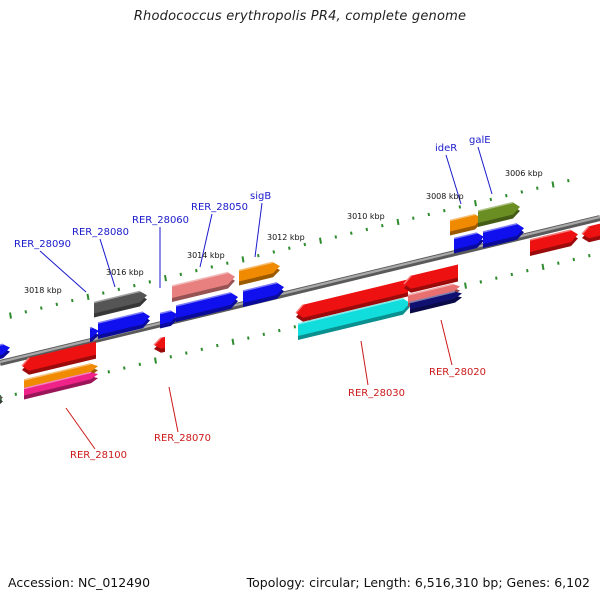 The image size is (600, 600). What do you see at coordinates (259, 273) in the screenshot?
I see `gene-box-sigb` at bounding box center [259, 273].